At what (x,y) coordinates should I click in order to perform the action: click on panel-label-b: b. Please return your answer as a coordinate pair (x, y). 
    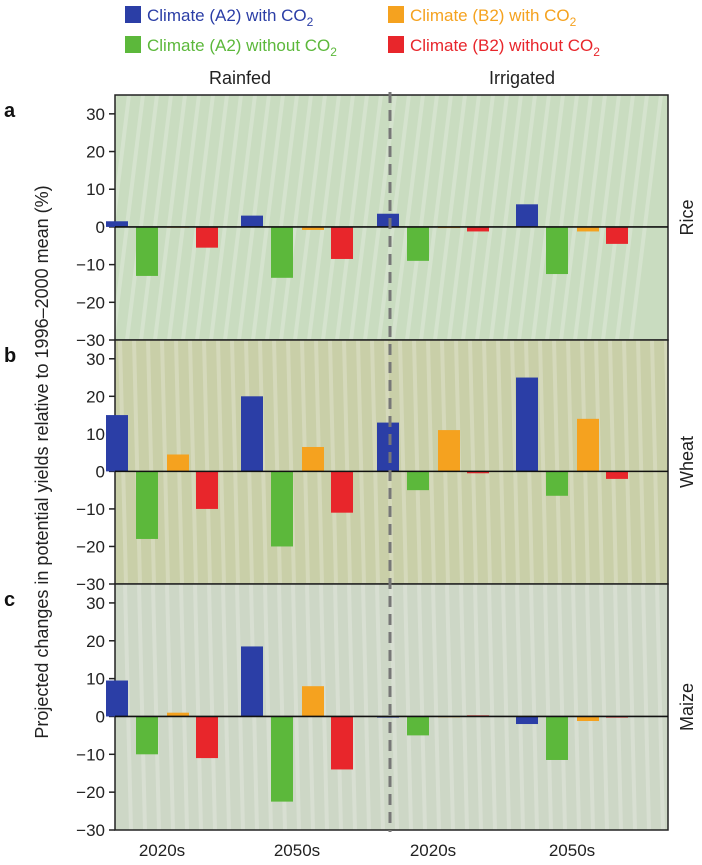
    Looking at the image, I should click on (10, 356).